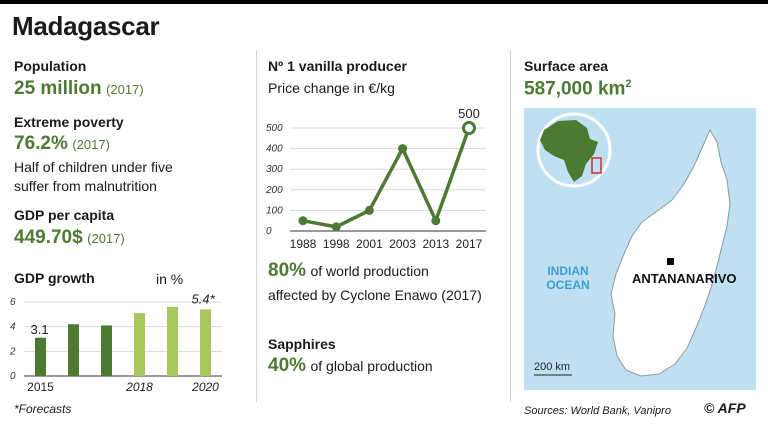 The width and height of the screenshot is (768, 427). What do you see at coordinates (596, 165) in the screenshot?
I see `locator-box` at bounding box center [596, 165].